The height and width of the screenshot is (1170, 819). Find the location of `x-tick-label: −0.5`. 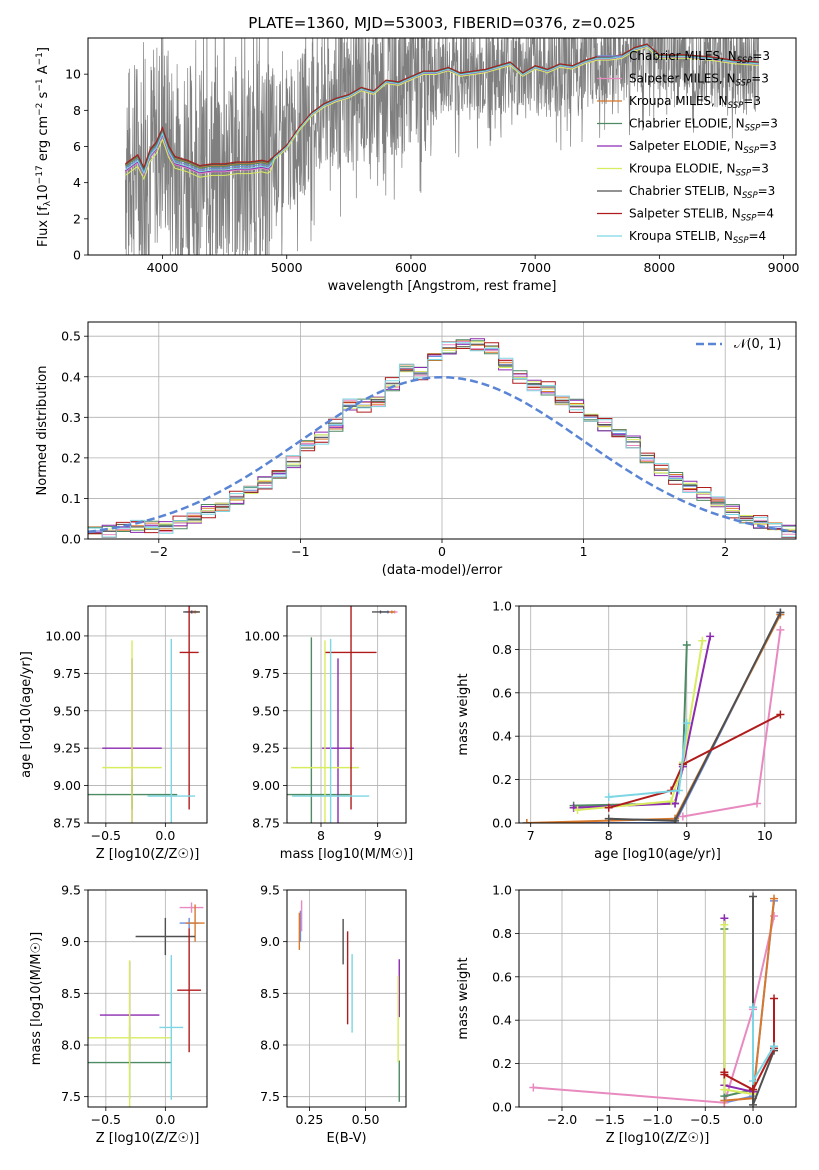

x-tick-label: −0.5 is located at coordinates (705, 1119).